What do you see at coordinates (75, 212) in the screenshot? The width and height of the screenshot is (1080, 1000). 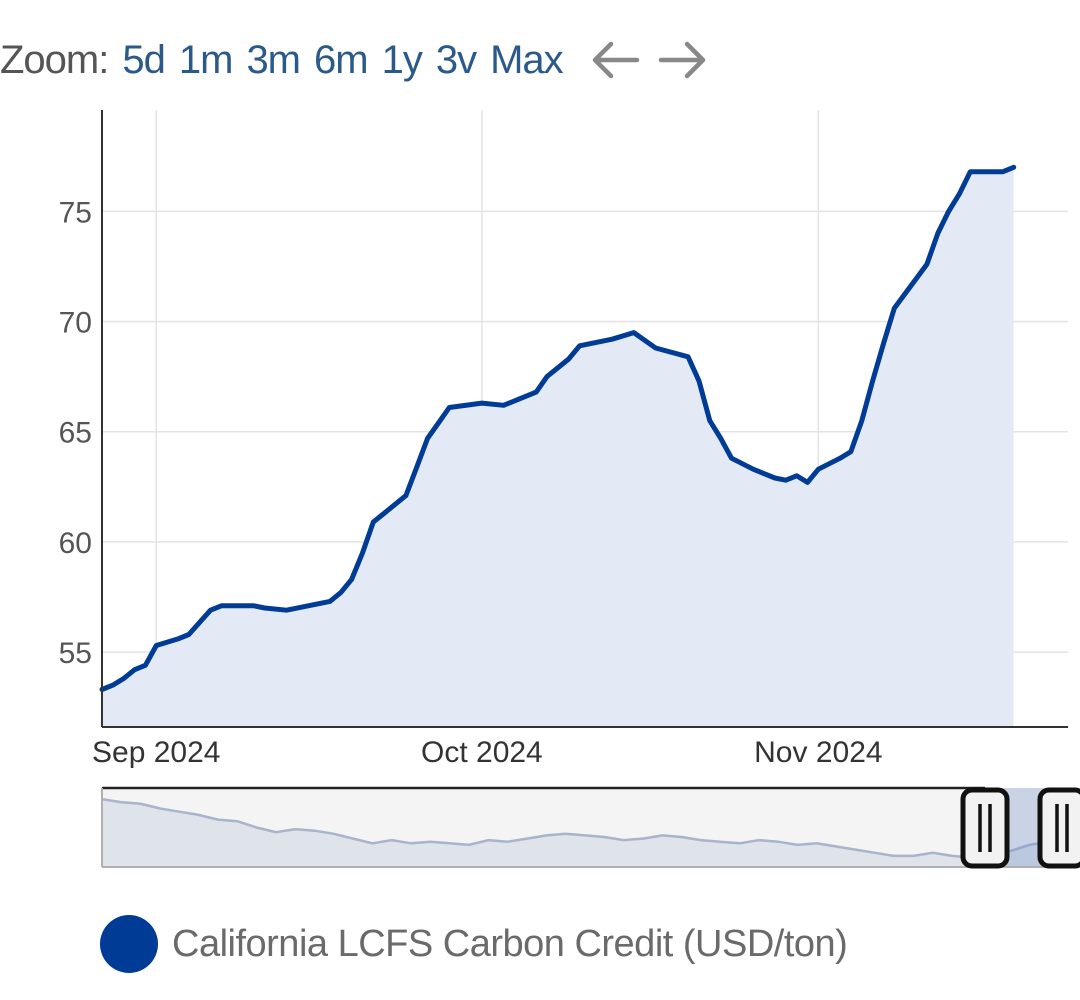 I see `y-tick-label: 75` at bounding box center [75, 212].